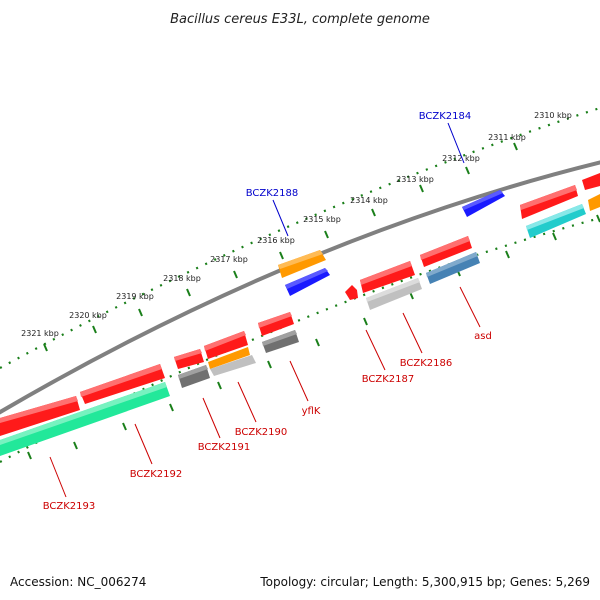  I want to click on gene-steelblue-top, so click(452, 264).